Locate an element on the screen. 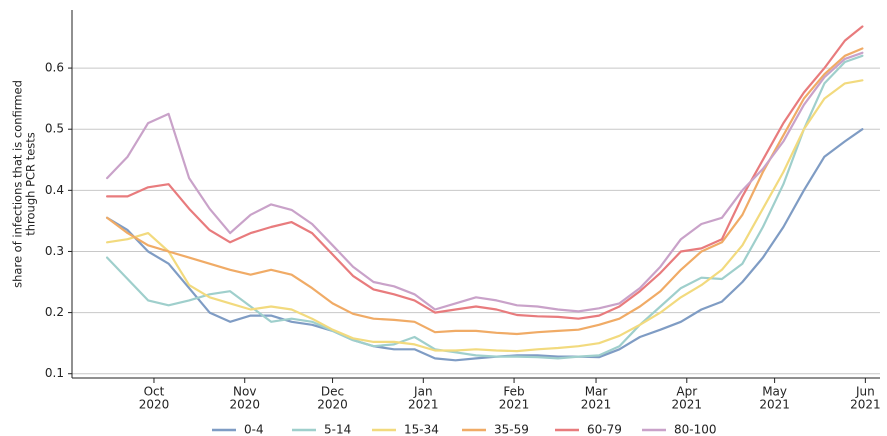 This screenshot has height=436, width=887. legend-label: 35-59 is located at coordinates (511, 429).